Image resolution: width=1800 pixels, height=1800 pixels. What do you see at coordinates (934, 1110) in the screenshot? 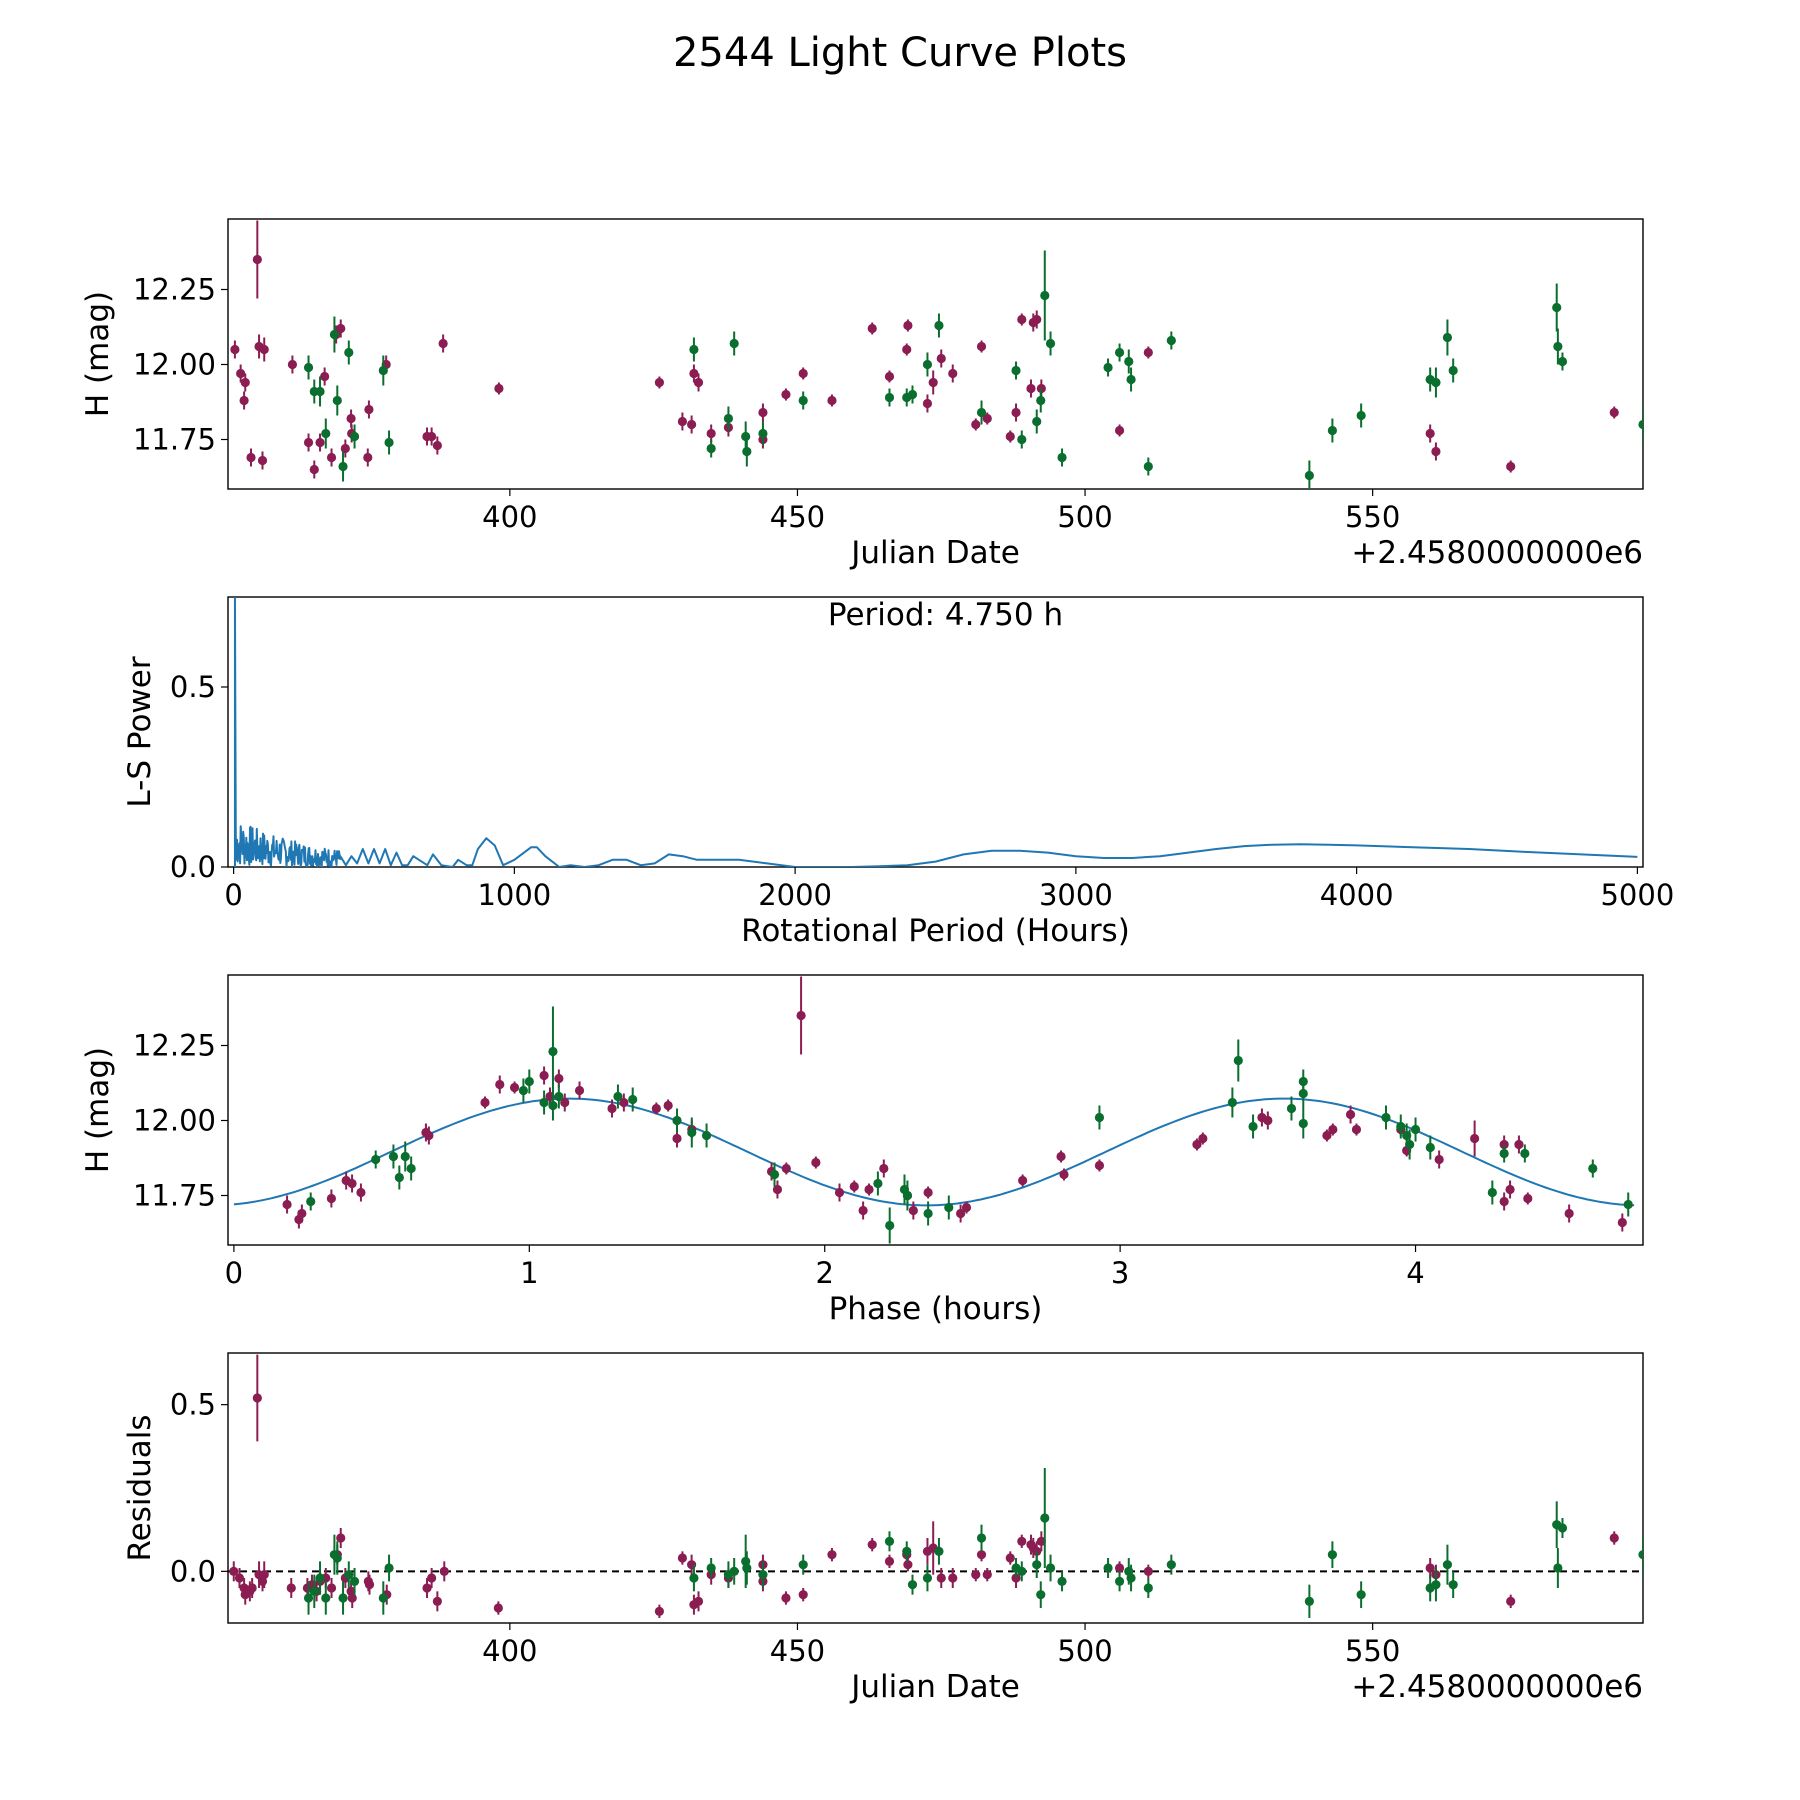
I see `plot-area` at bounding box center [934, 1110].